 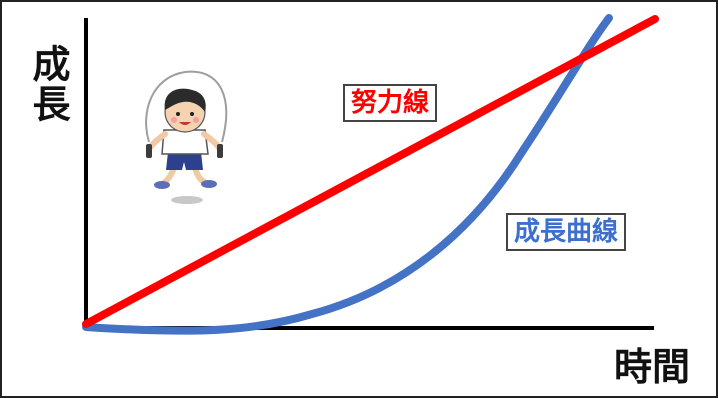 I want to click on jump-rope-boy-icon, so click(x=186, y=137).